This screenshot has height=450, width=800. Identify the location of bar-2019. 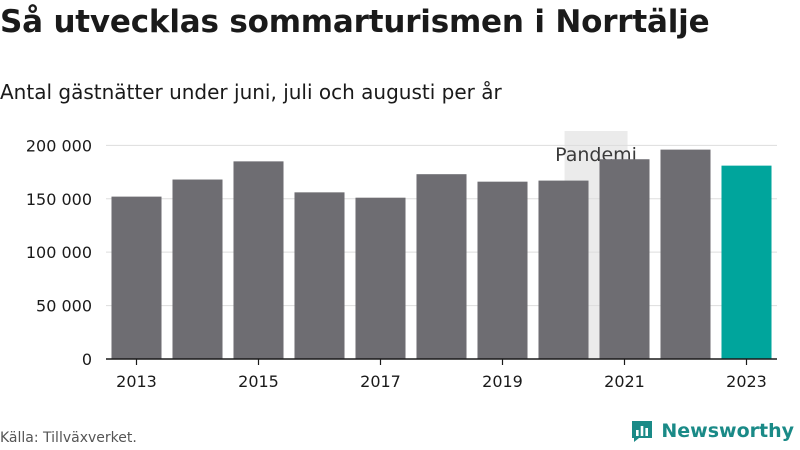
(502, 270).